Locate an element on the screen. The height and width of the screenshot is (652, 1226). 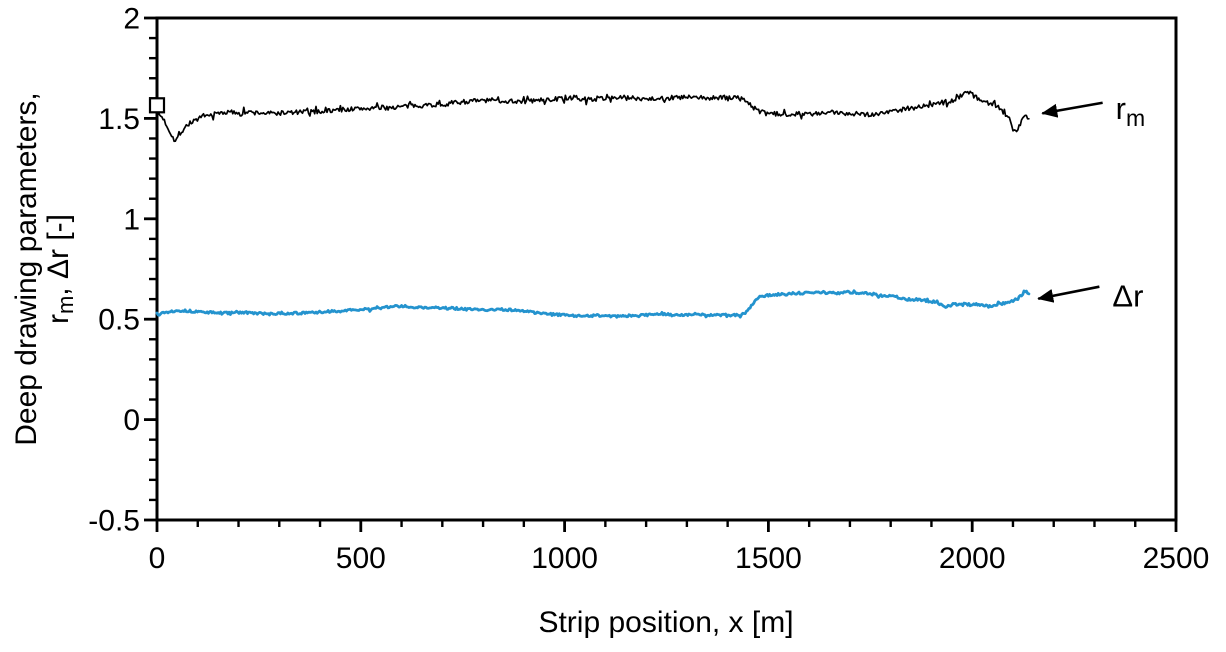
y-axis-title-rm-subscript: m is located at coordinates (65, 305).